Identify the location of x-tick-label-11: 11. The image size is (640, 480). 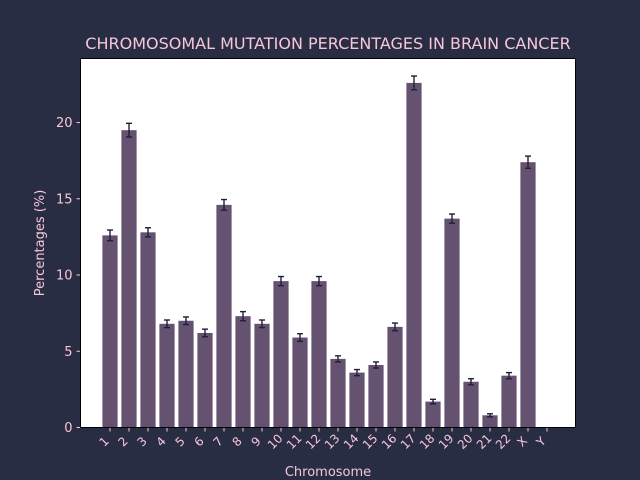
(294, 441).